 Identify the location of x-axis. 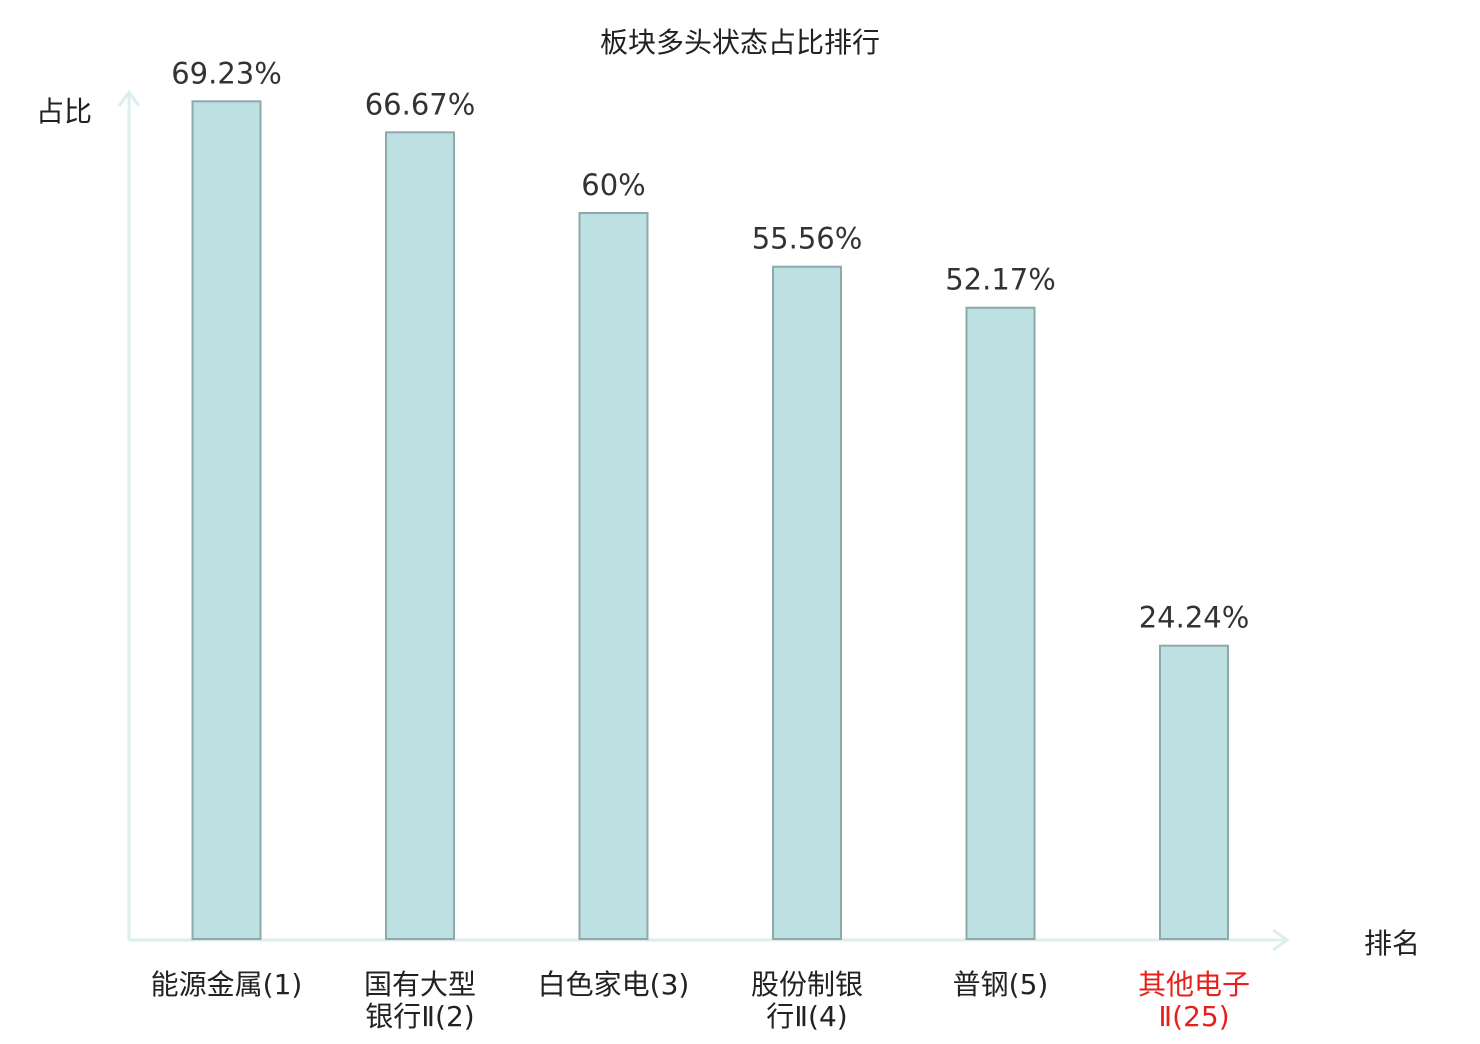
(709, 940).